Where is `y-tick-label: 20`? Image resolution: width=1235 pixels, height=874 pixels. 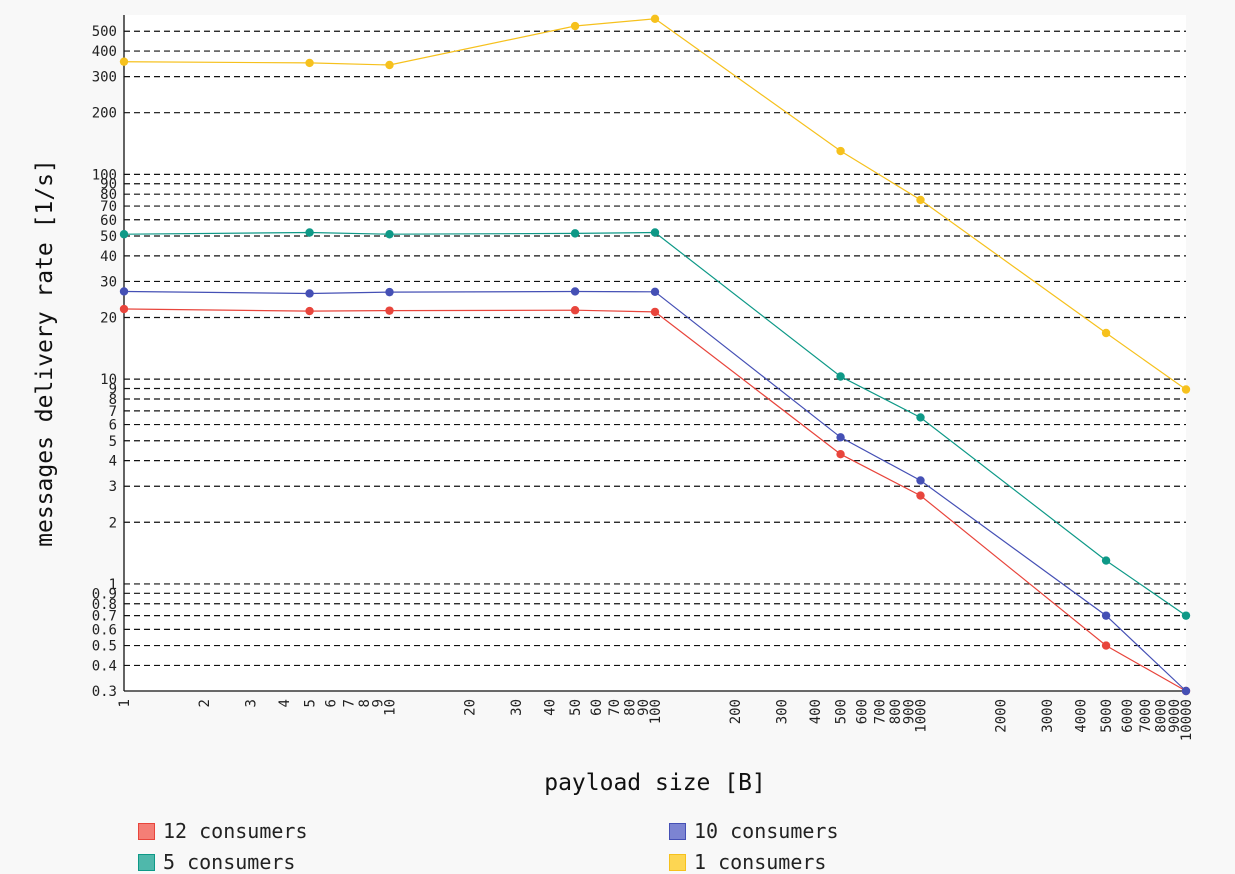
y-tick-label: 20 is located at coordinates (108, 318).